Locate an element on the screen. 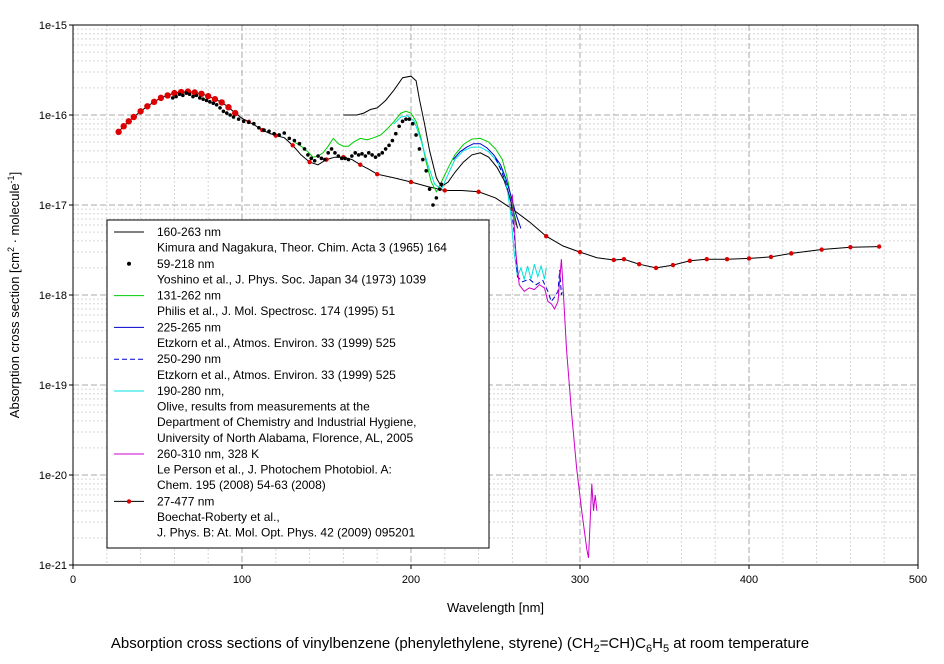  y-tick-label: 1e-20 is located at coordinates (53, 476).